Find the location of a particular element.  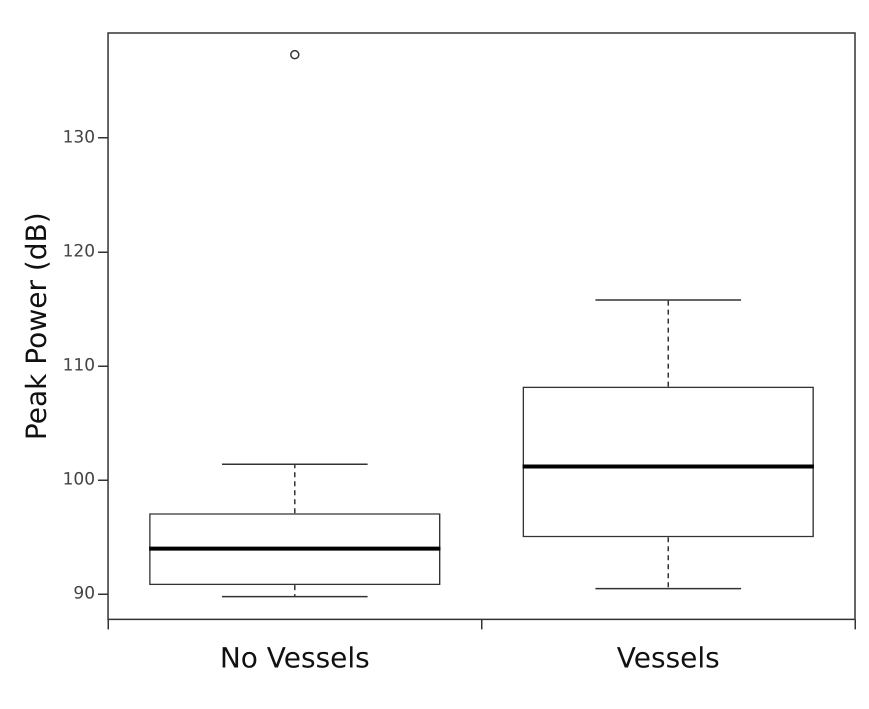

y-tick-label: 100 is located at coordinates (79, 480).